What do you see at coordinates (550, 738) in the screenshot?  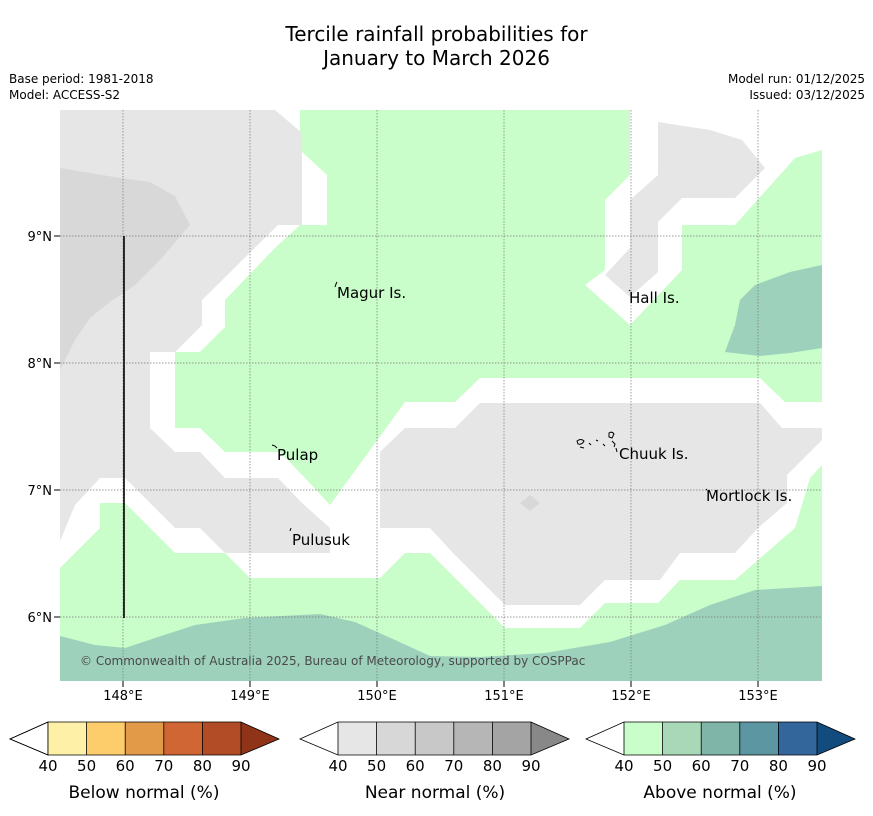 I see `legend-near-max-arrow` at bounding box center [550, 738].